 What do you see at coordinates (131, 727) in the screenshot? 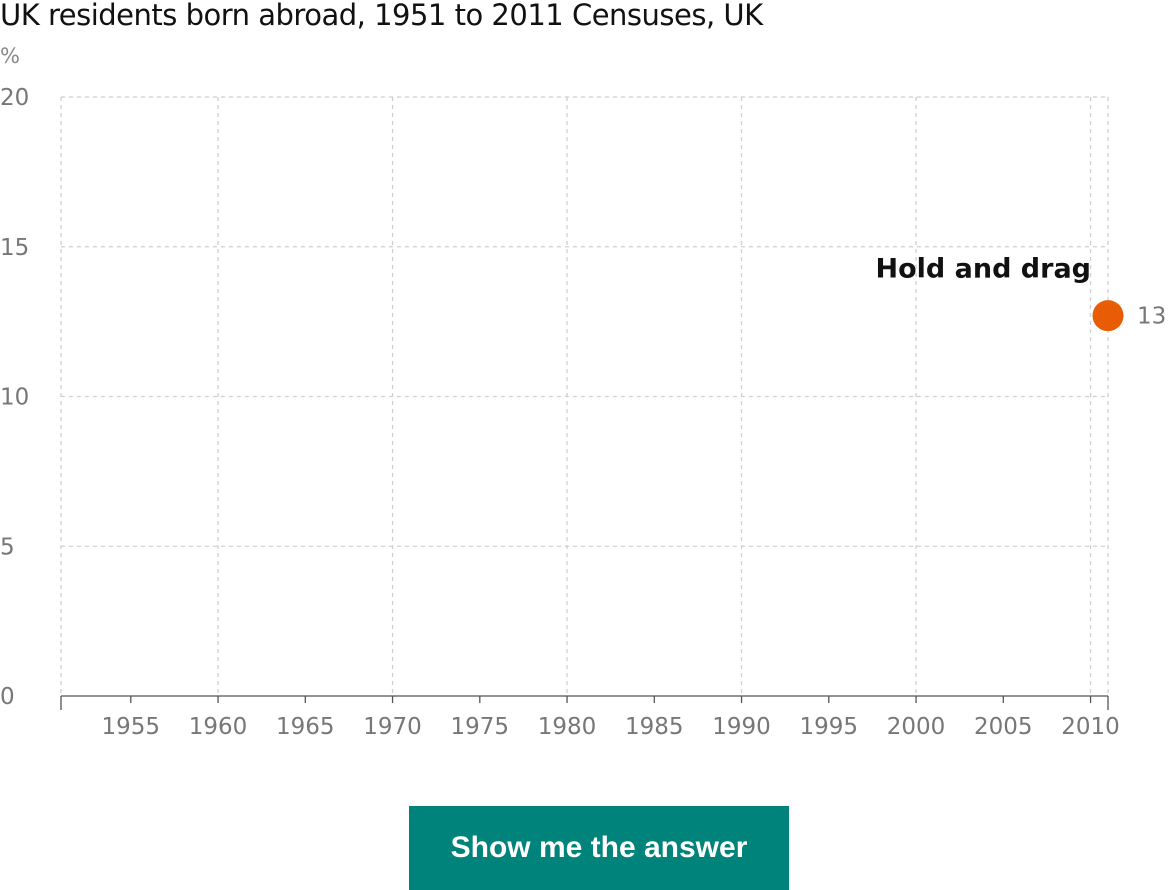
I see `x-tick-label: 1955` at bounding box center [131, 727].